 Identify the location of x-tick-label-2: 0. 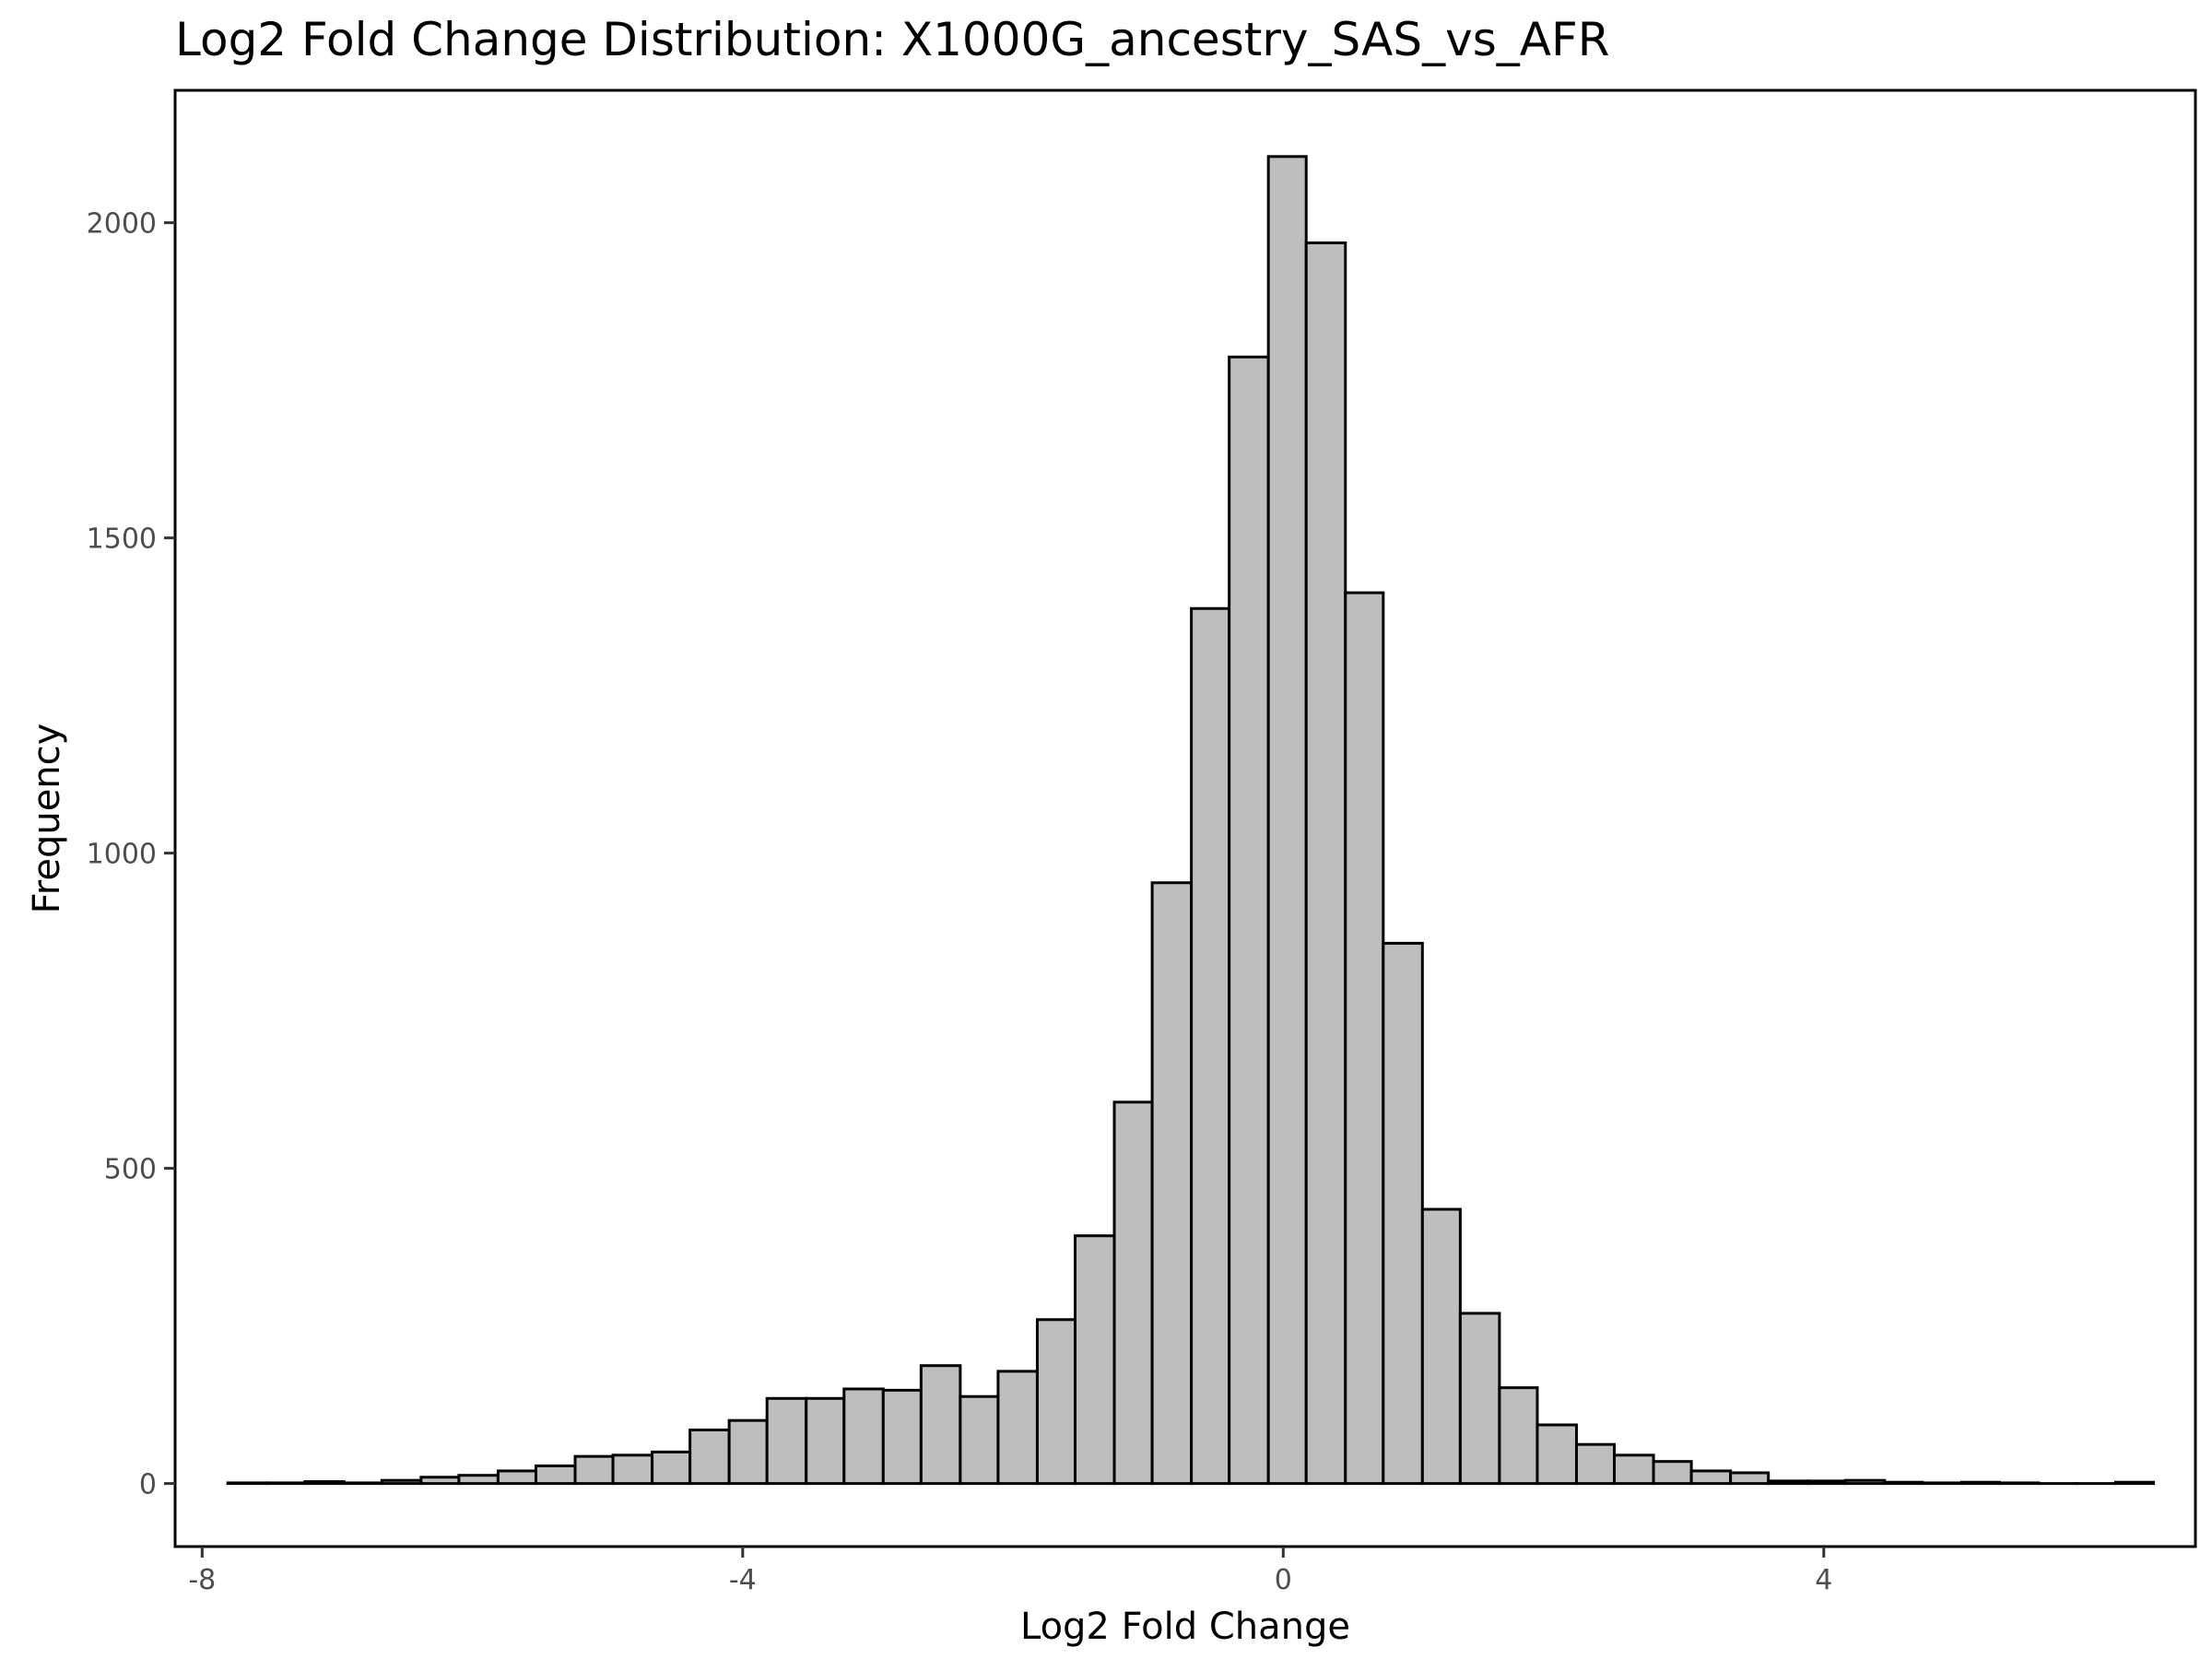
(1283, 1580).